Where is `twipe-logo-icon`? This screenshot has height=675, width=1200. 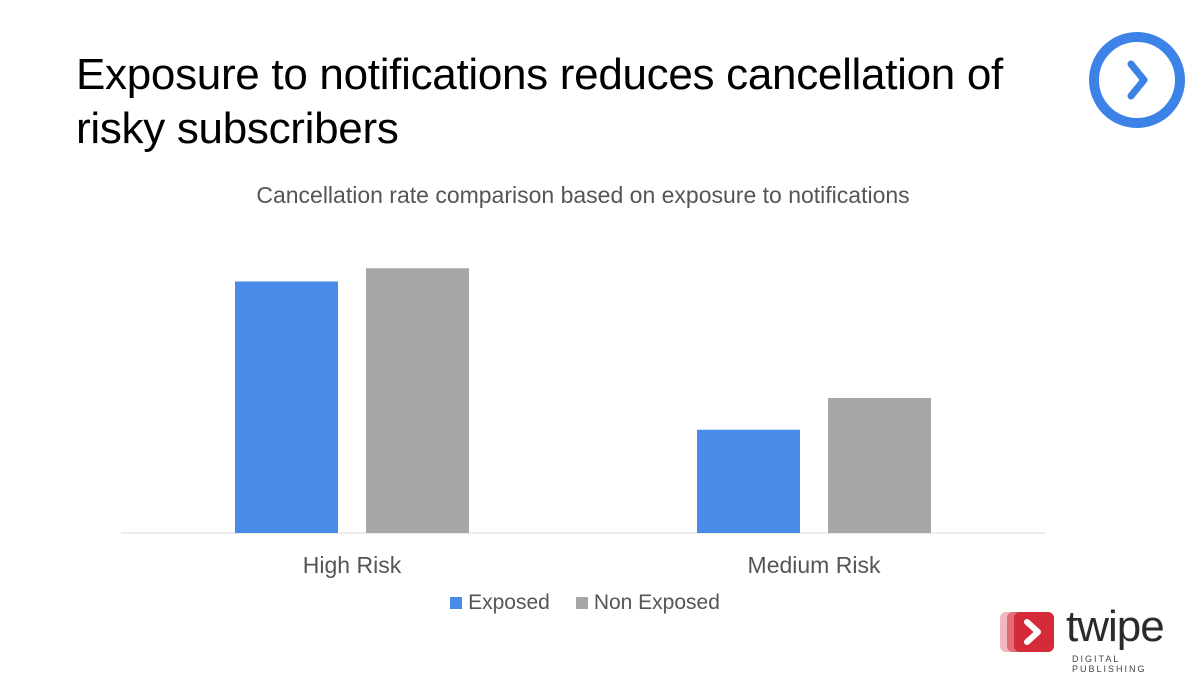 twipe-logo-icon is located at coordinates (1027, 632).